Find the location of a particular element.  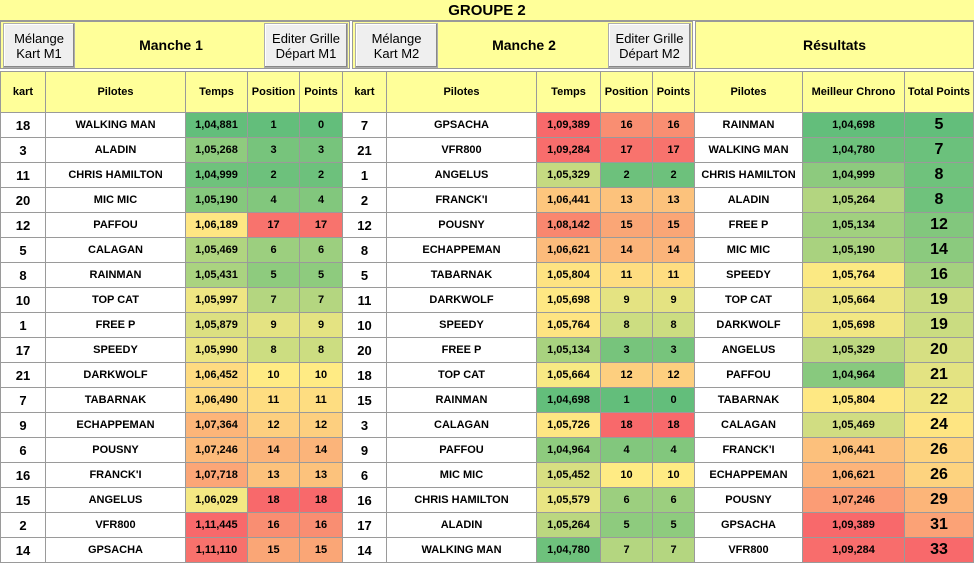

meilleur-chrono-cell: 1,04,780 is located at coordinates (853, 150).